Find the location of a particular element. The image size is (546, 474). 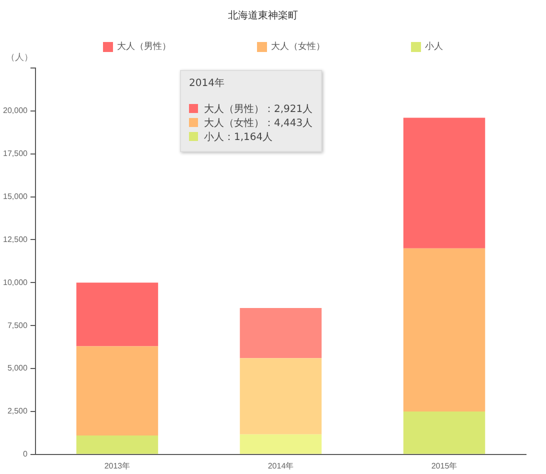

y-tick-label: 17,500 is located at coordinates (15, 153).